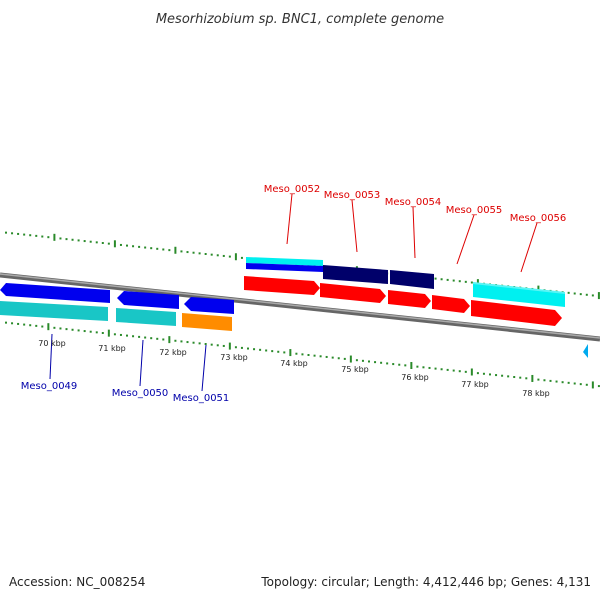 This screenshot has width=600, height=600. I want to click on gene-feature-0053-top, so click(355, 274).